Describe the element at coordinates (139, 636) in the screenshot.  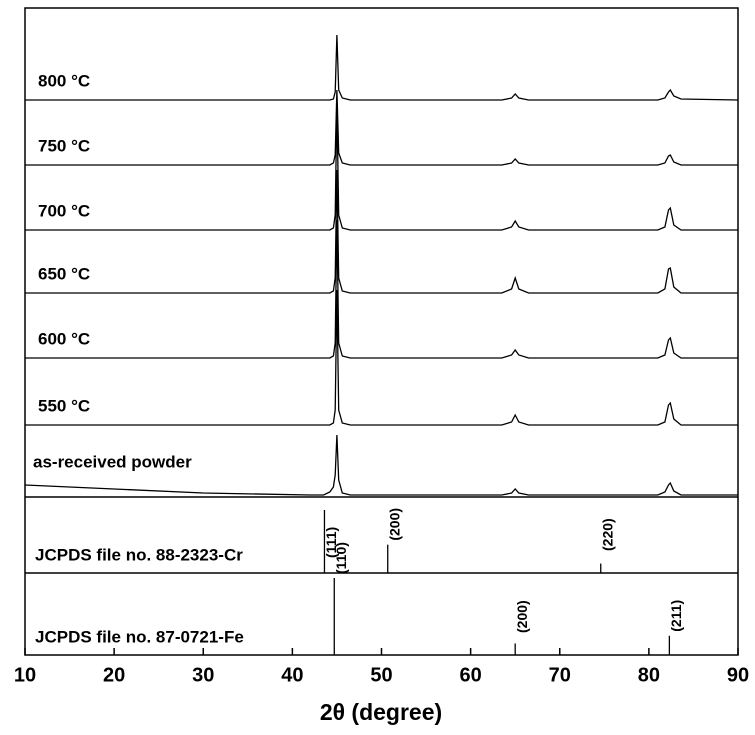
I see `reference-label: JCPDS file no. 87-0721-Fe` at that location.